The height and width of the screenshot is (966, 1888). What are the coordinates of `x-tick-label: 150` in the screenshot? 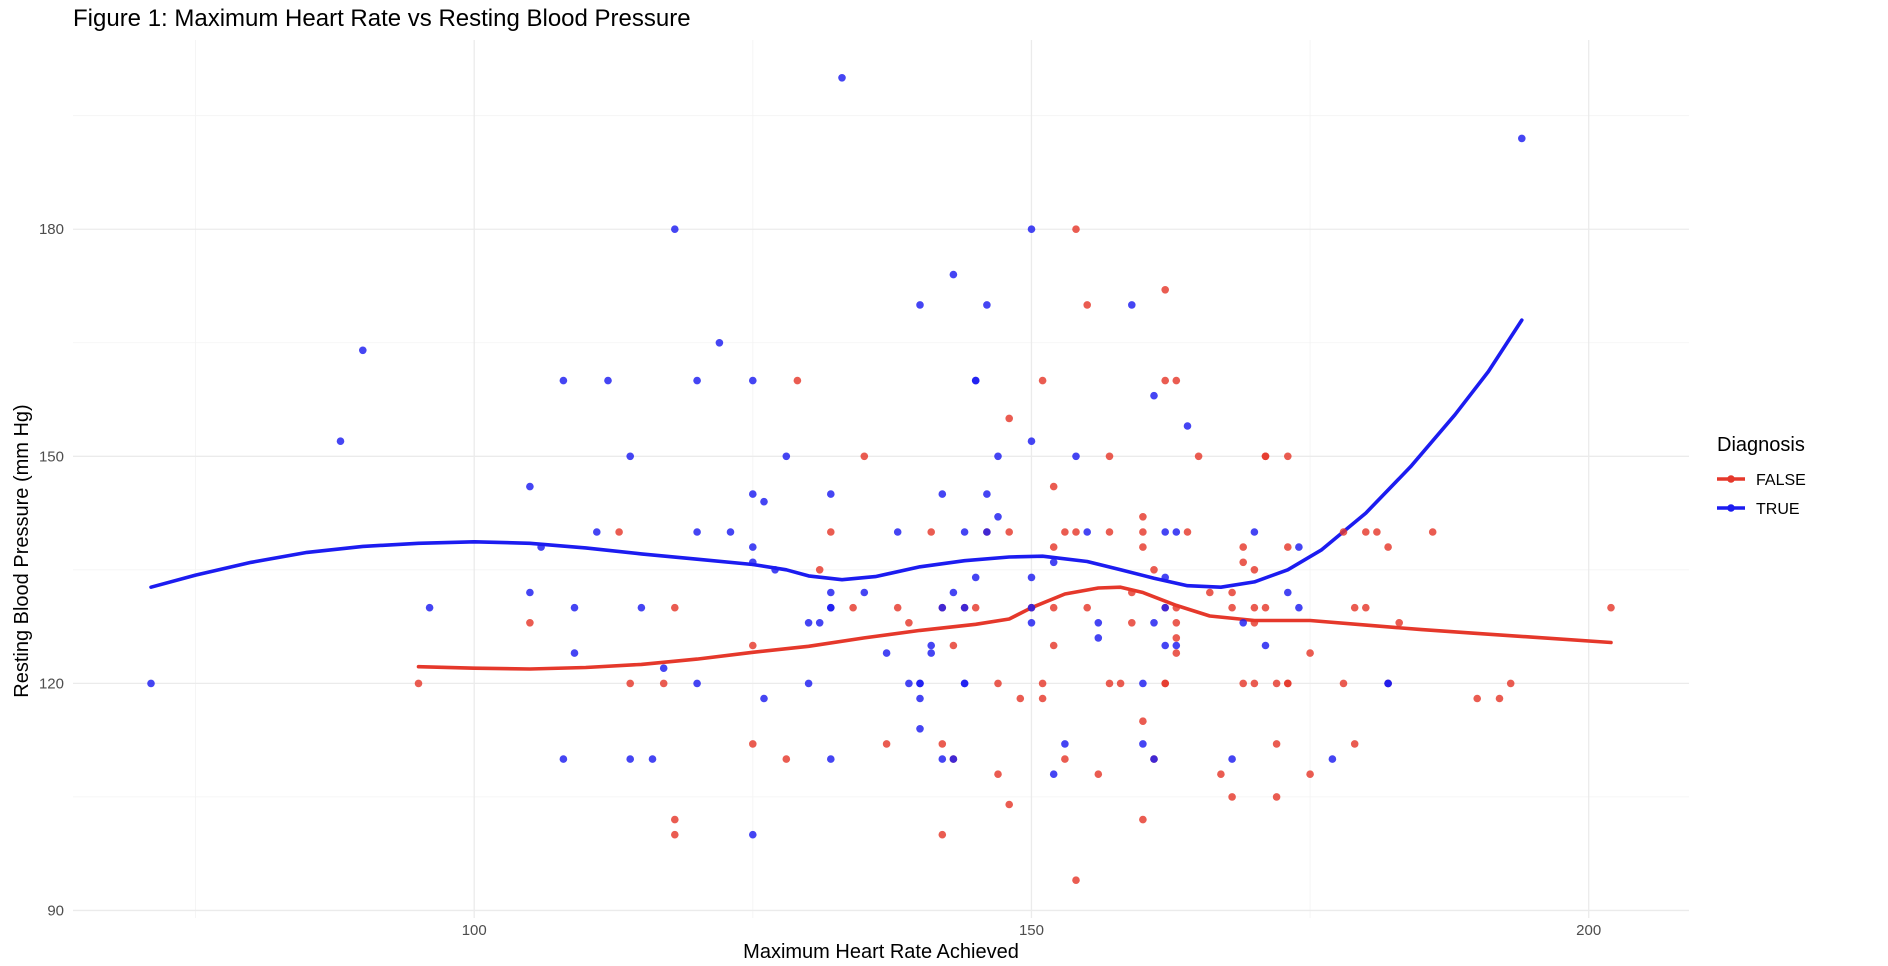 It's located at (1031, 930).